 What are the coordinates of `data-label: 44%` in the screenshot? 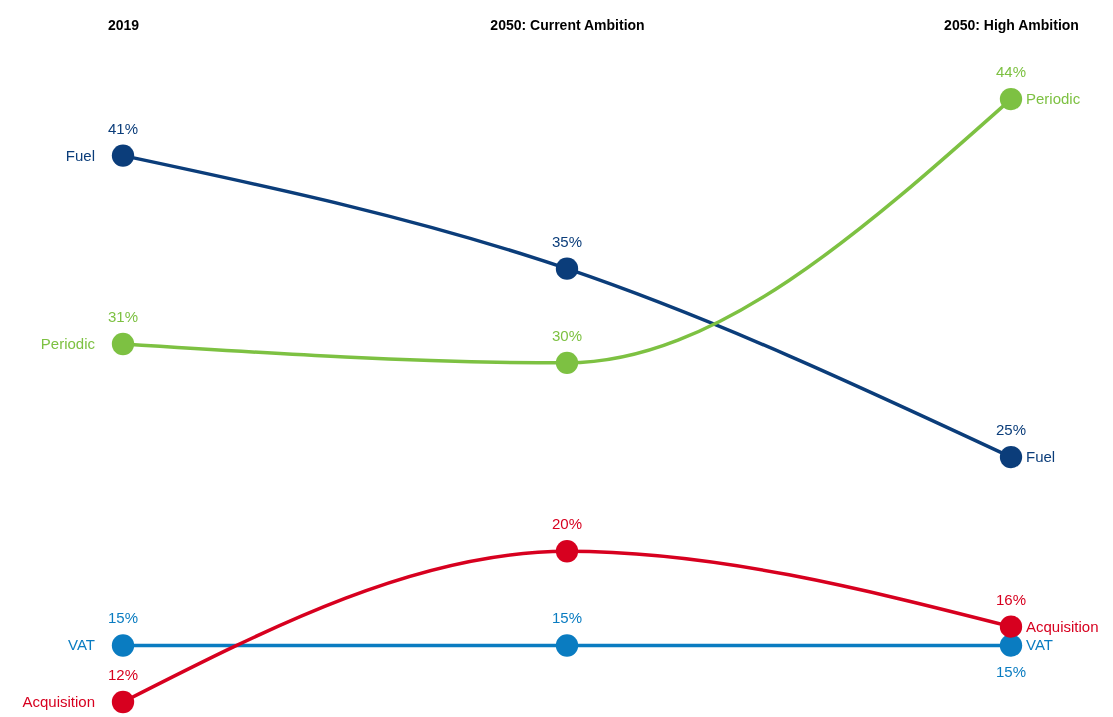 It's located at (1011, 72).